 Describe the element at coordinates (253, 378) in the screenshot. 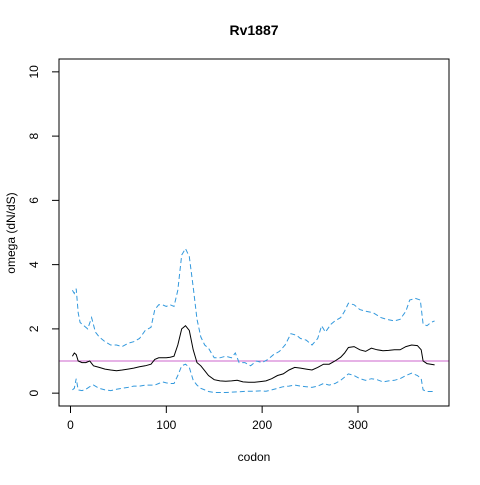

I see `series-line-lower` at that location.